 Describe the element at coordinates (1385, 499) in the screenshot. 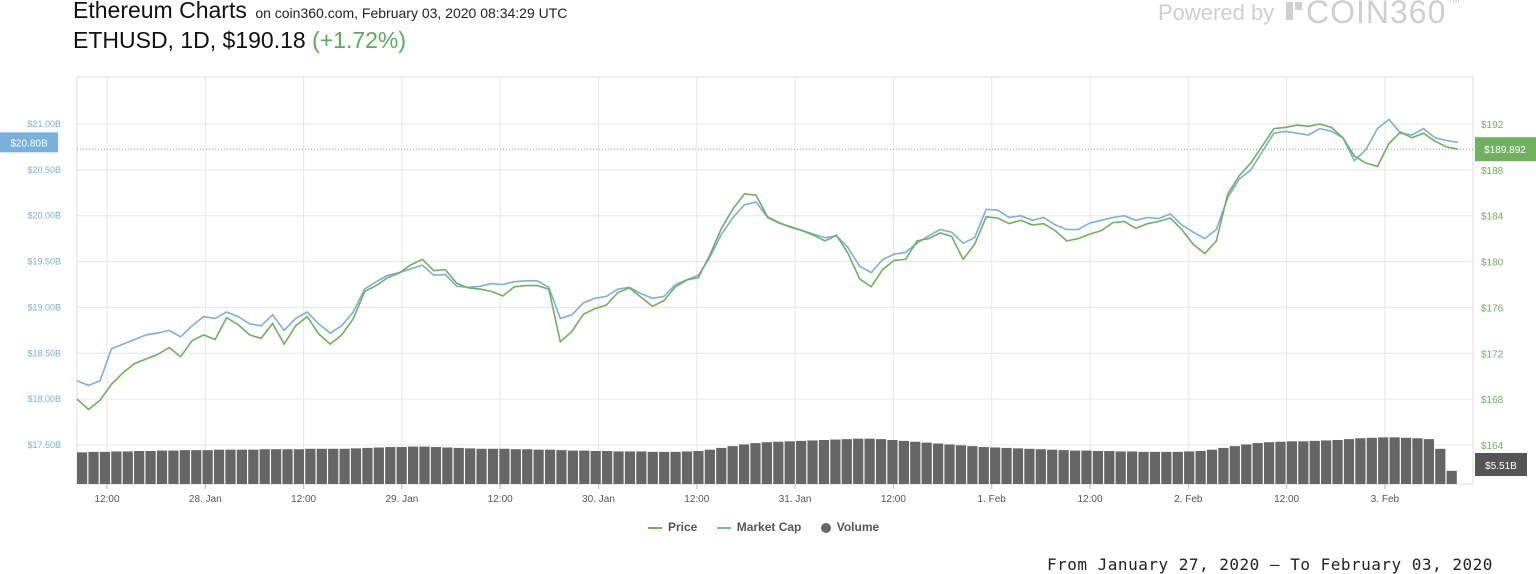

I see `x-tick-label: 3. Feb` at that location.